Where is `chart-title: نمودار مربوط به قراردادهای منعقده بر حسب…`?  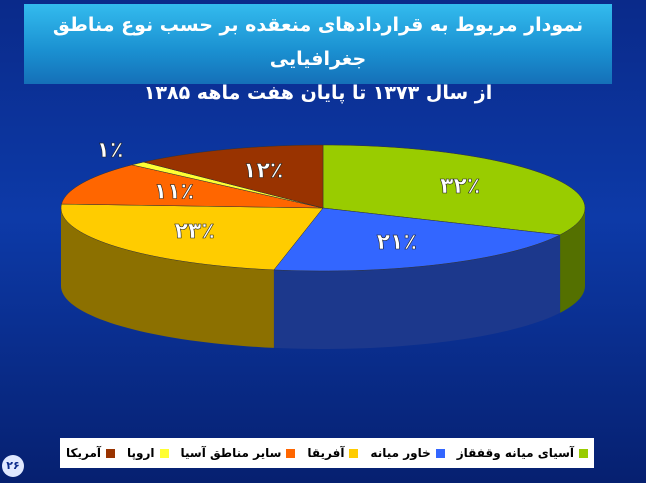
chart-title: نمودار مربوط به قراردادهای منعقده بر حسب… is located at coordinates (318, 42).